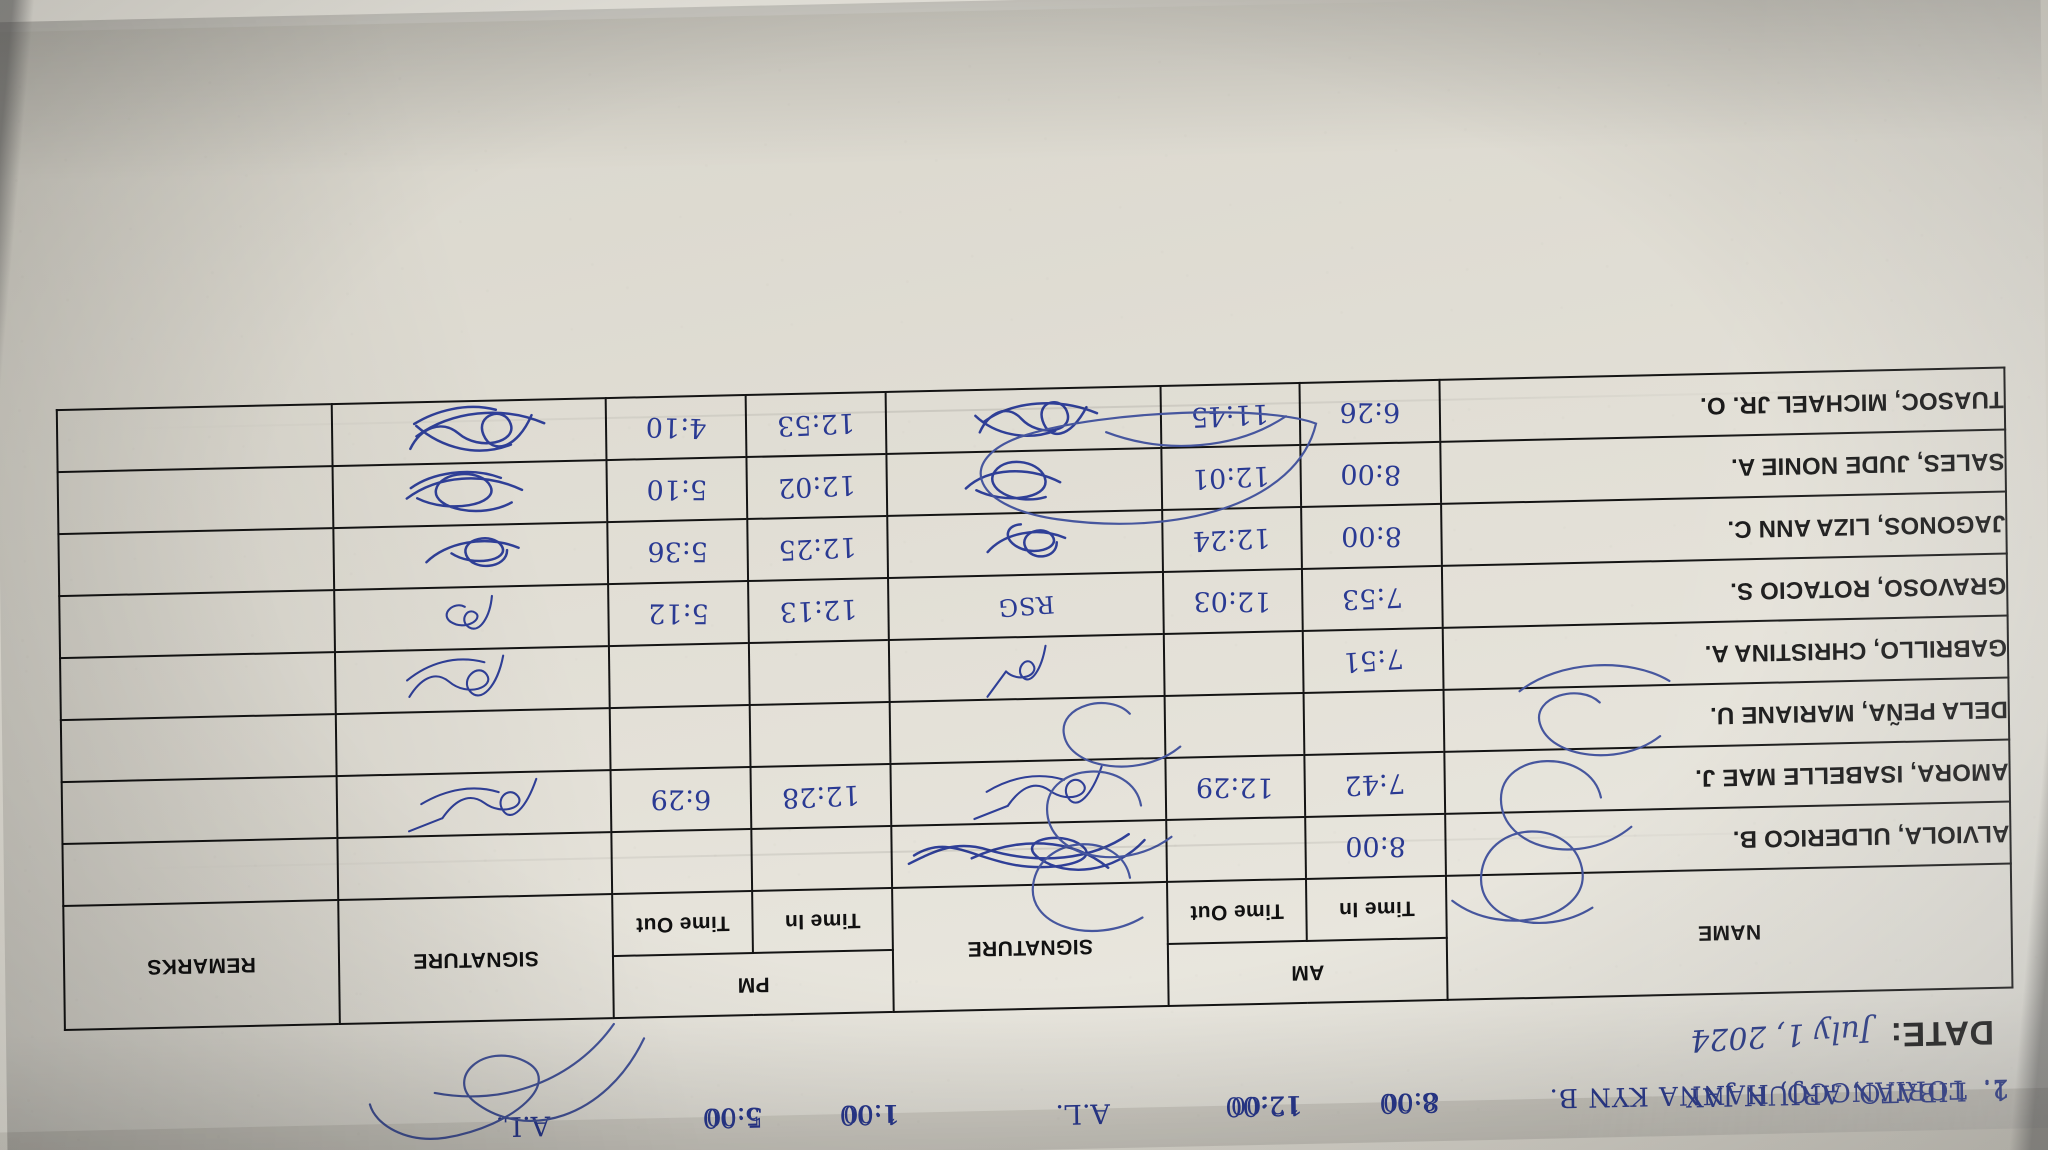 This screenshot has width=2048, height=1150. I want to click on header-pm-time-out: Time Out, so click(683, 924).